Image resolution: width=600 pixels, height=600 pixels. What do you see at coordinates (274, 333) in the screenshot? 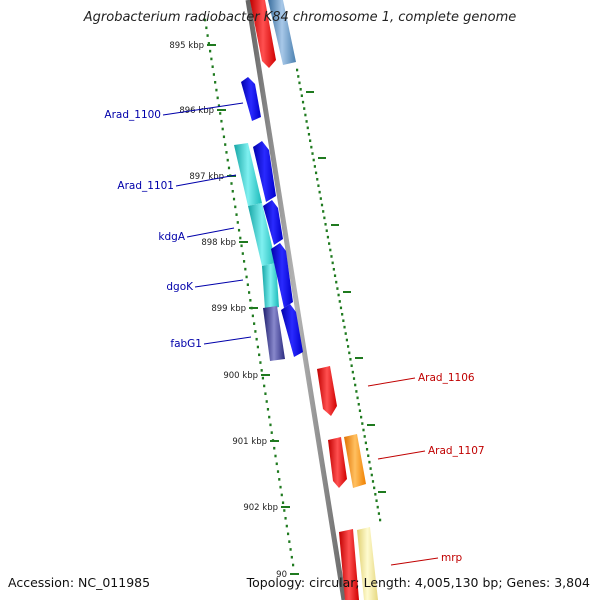
I see `gene-arrow-navy-fabg1` at bounding box center [274, 333].